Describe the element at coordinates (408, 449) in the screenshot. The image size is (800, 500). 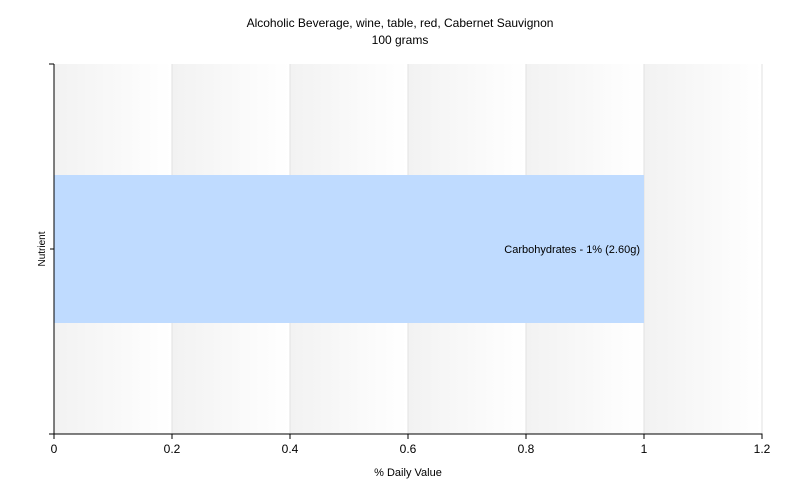
I see `x-tick-label: 0.6` at that location.